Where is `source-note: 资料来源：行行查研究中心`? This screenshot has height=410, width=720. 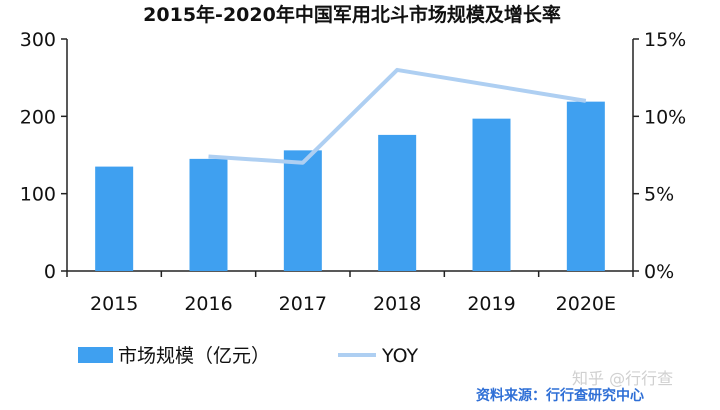
source-note: 资料来源：行行查研究中心 is located at coordinates (560, 395).